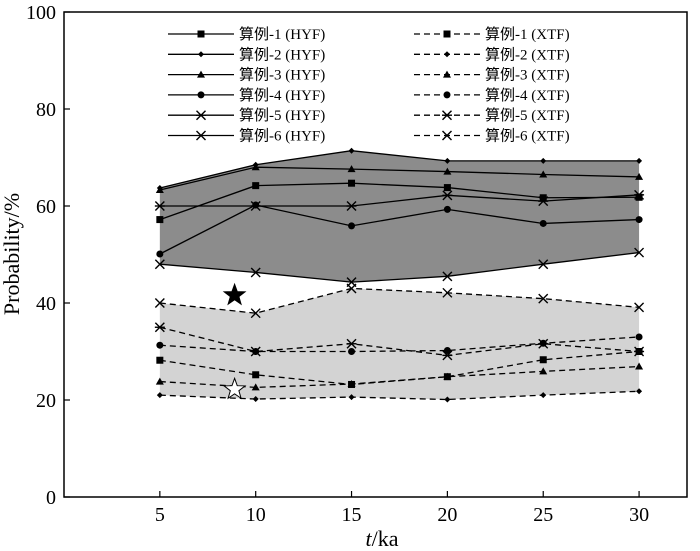 Image resolution: width=700 pixels, height=551 pixels. What do you see at coordinates (352, 515) in the screenshot?
I see `x-tick-label: 15` at bounding box center [352, 515].